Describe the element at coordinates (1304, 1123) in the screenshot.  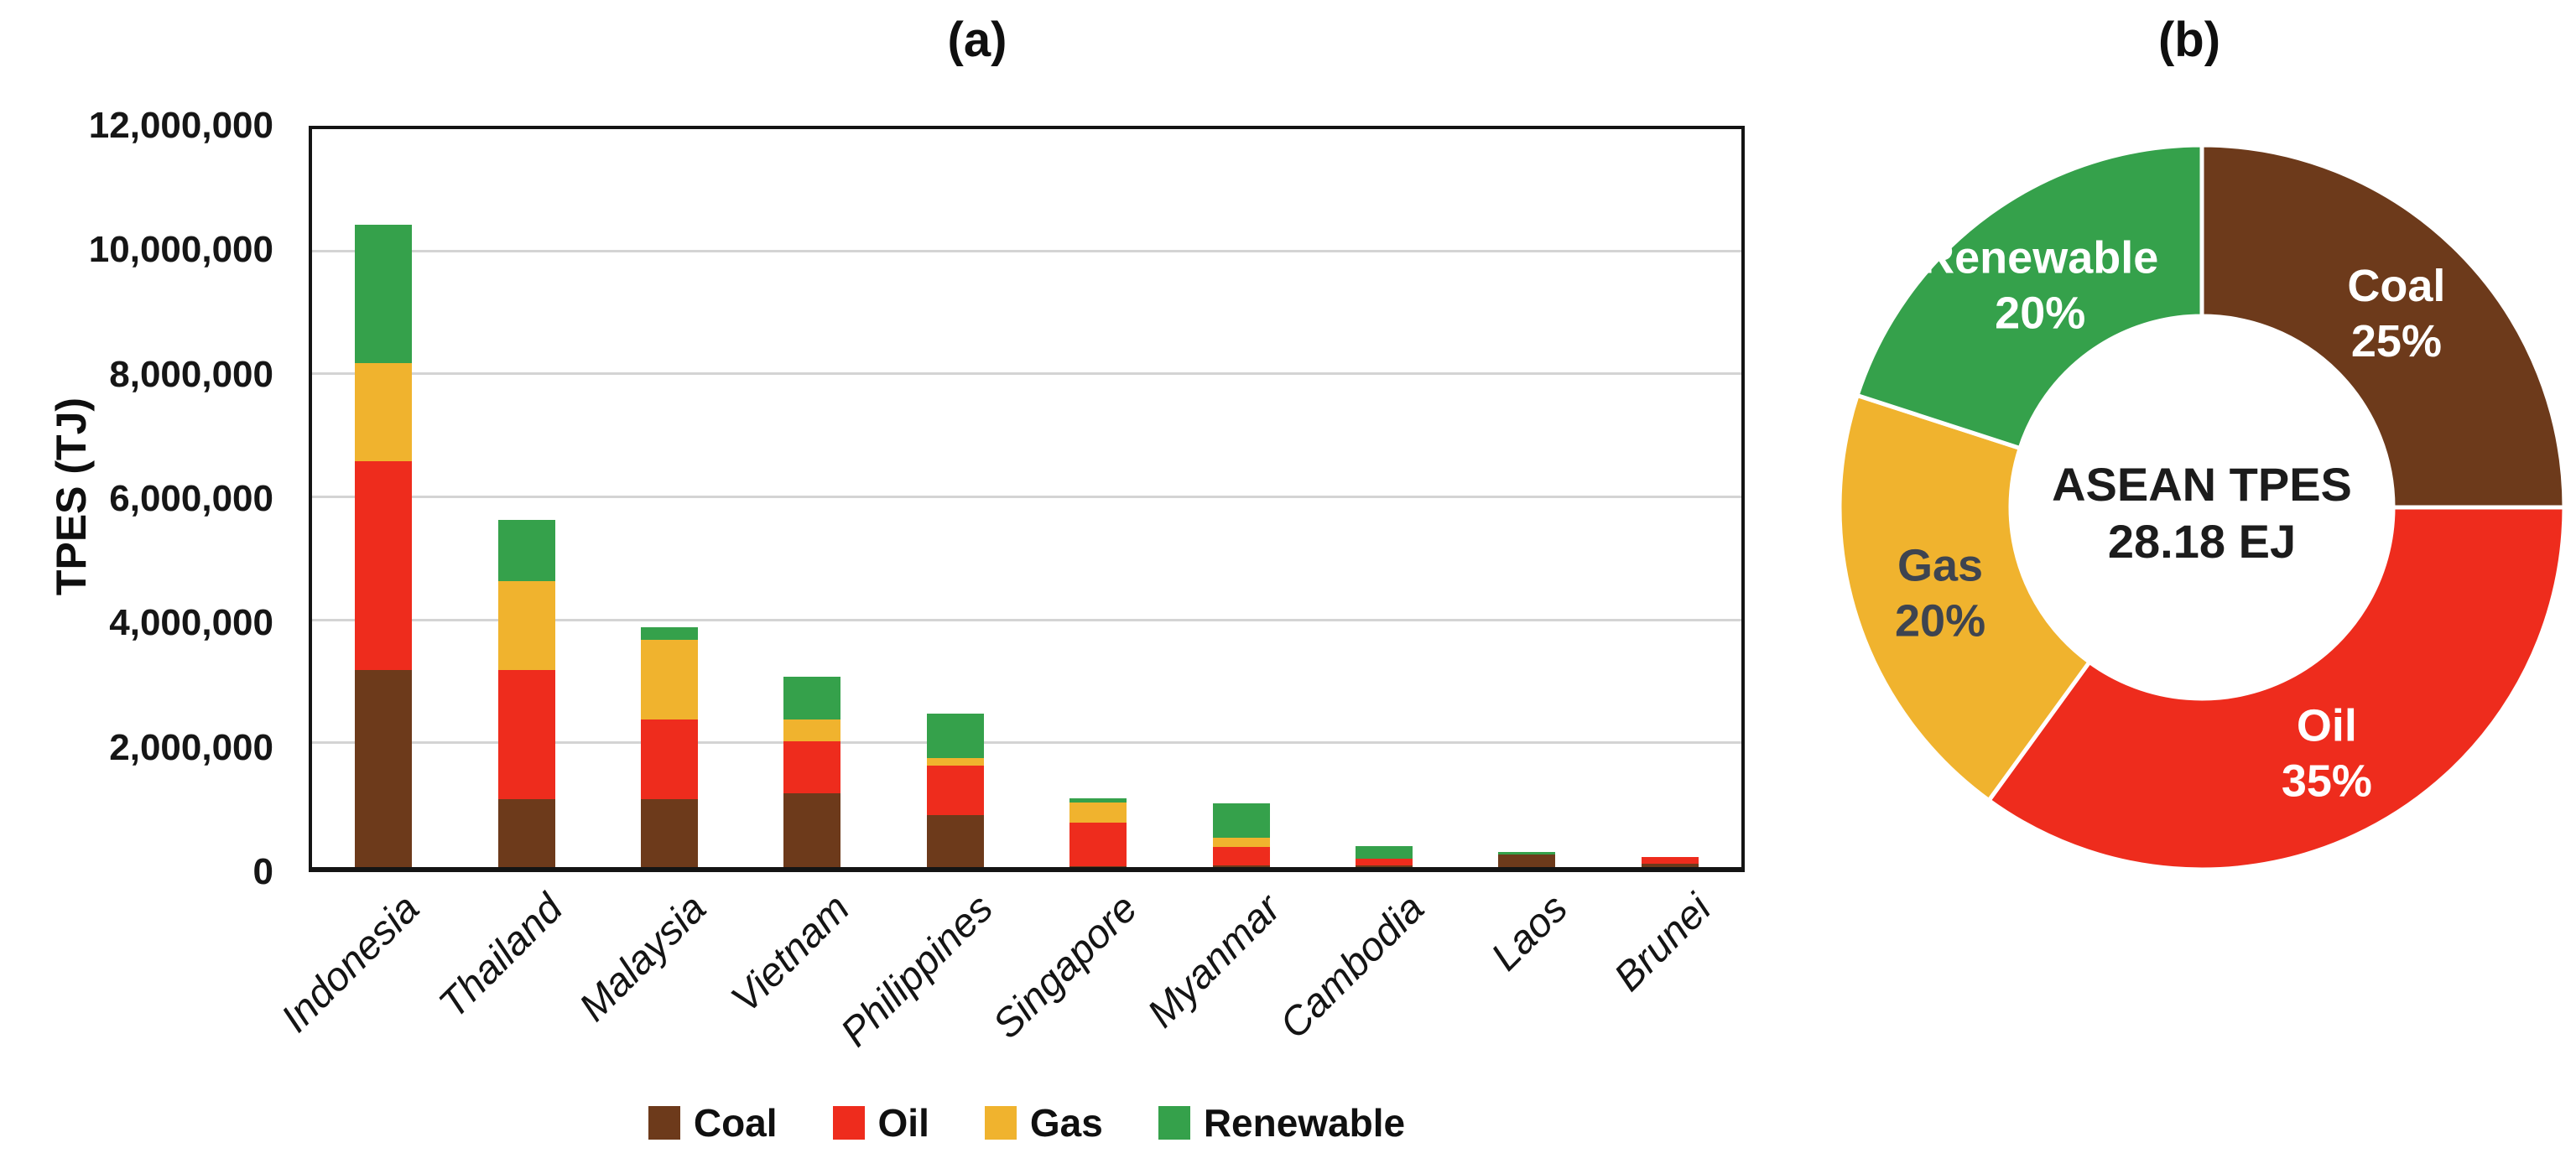
I see `legend-label-renewable: Renewable` at that location.